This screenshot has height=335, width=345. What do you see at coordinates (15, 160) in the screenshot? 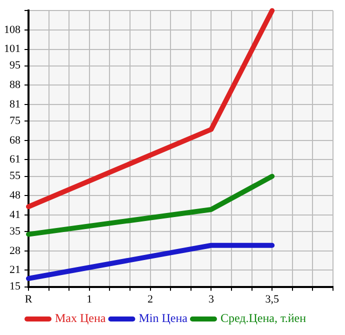
I see `y-tick-label: 61` at bounding box center [15, 160].